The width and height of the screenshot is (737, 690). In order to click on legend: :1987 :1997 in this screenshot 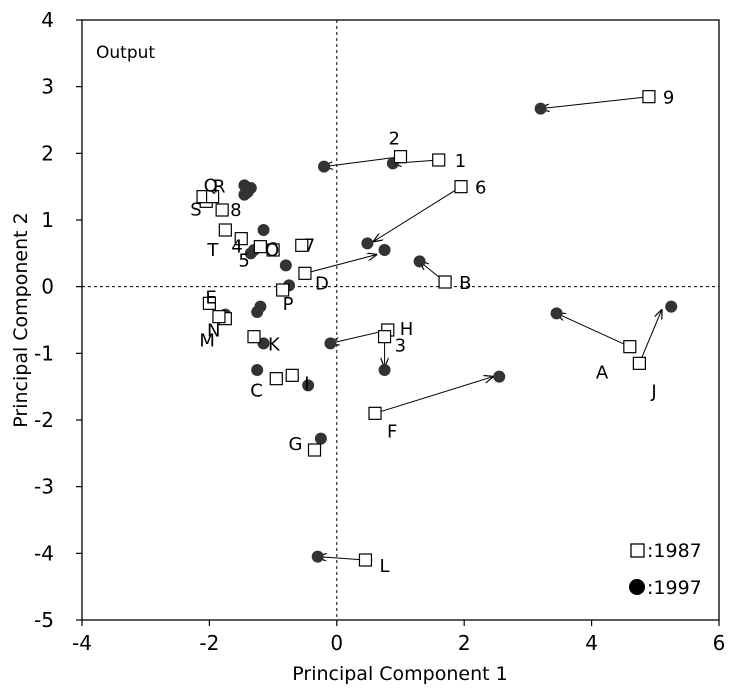, I will do `click(665, 569)`.